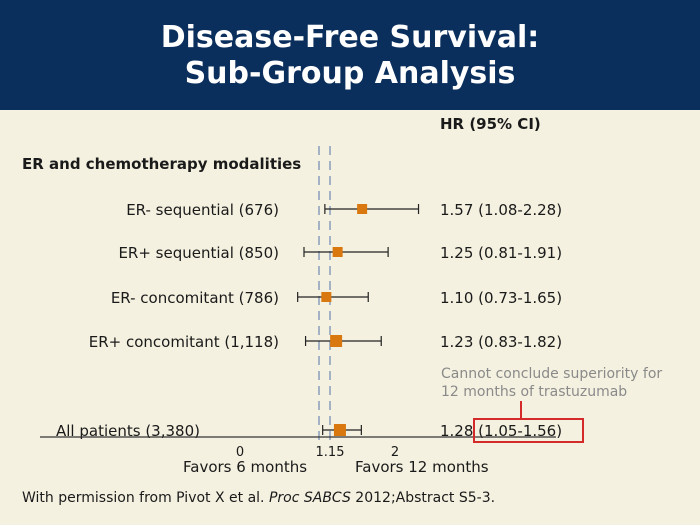 The height and width of the screenshot is (525, 700). Describe the element at coordinates (195, 298) in the screenshot. I see `row-label: ER- concomitant (786)` at that location.